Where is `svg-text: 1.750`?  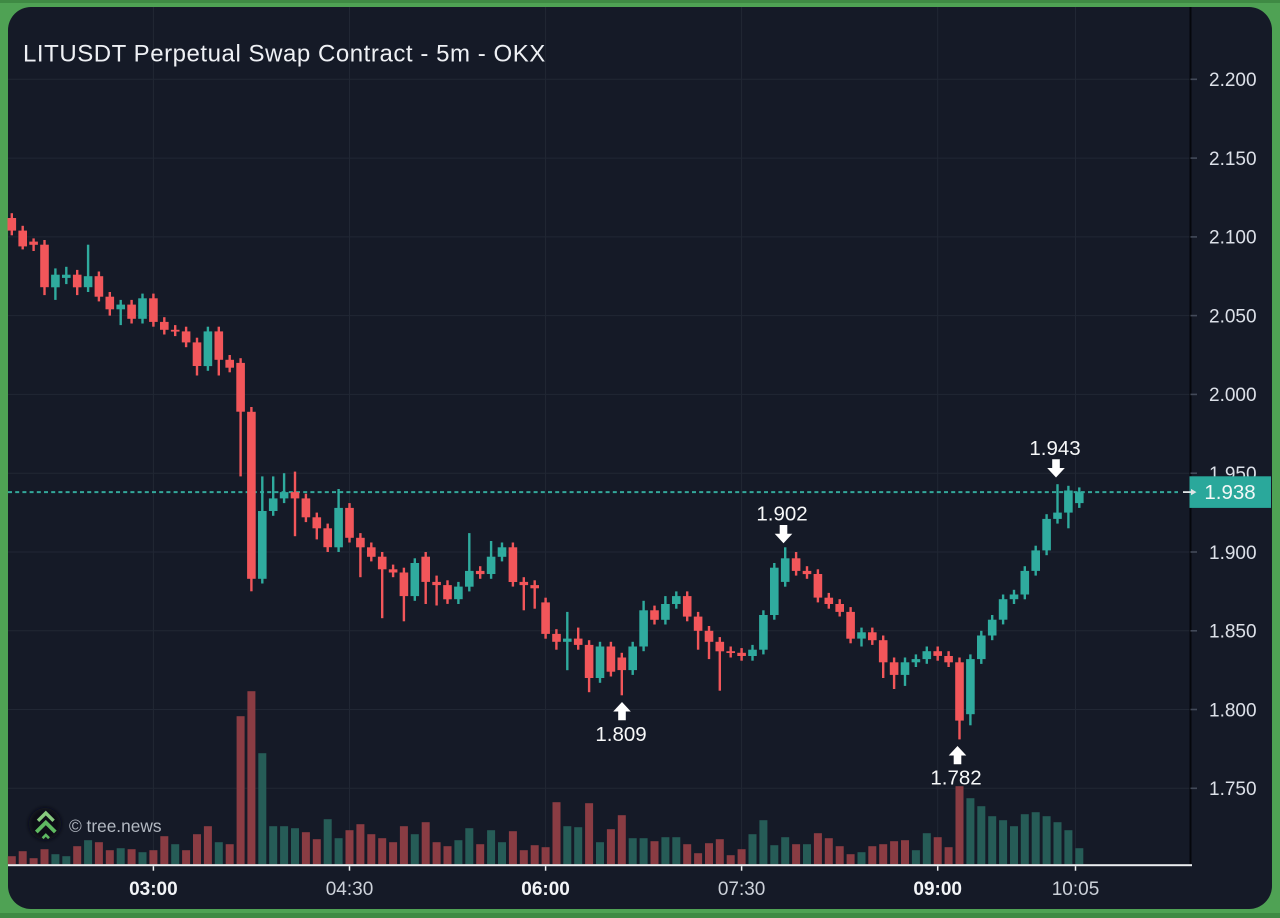
svg-text: 1.750 is located at coordinates (1233, 789).